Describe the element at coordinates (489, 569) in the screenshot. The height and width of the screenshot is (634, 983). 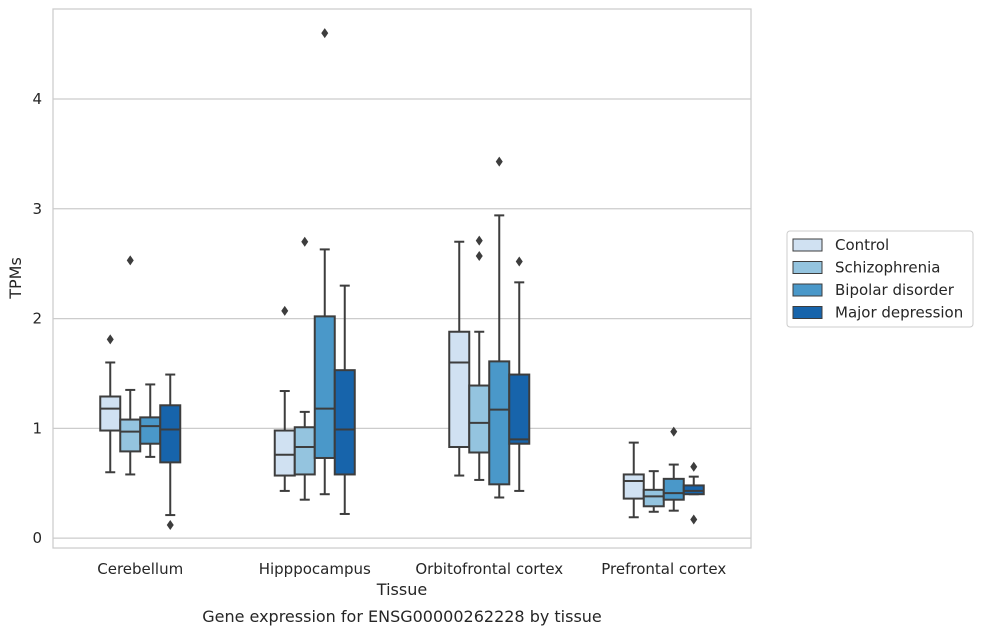
I see `x-tick-label: Orbitofrontal cortex` at that location.